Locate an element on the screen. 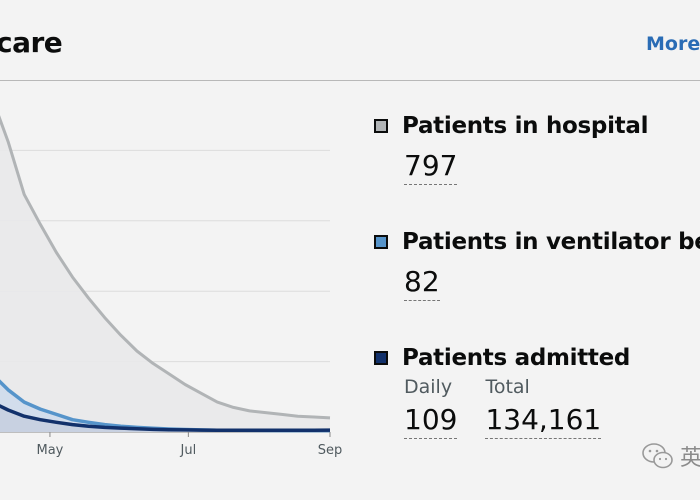 The image size is (700, 500). metric-label: Patients in ventilator bed is located at coordinates (551, 242).